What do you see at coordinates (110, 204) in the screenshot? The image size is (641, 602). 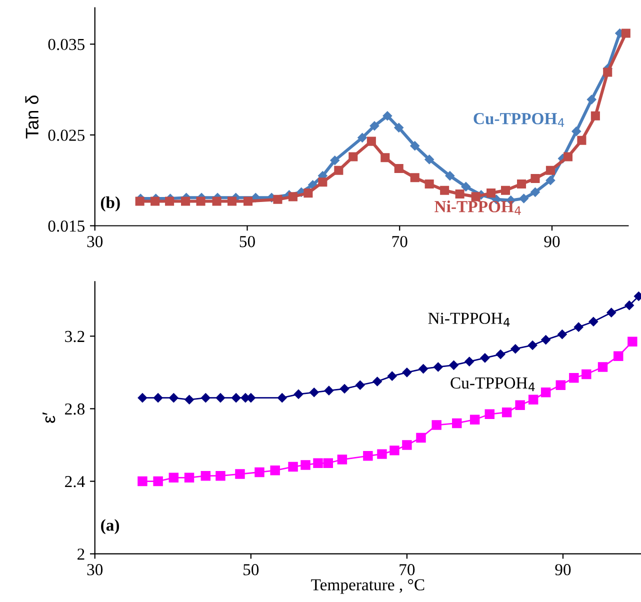 I see `annotation: (b)` at bounding box center [110, 204].